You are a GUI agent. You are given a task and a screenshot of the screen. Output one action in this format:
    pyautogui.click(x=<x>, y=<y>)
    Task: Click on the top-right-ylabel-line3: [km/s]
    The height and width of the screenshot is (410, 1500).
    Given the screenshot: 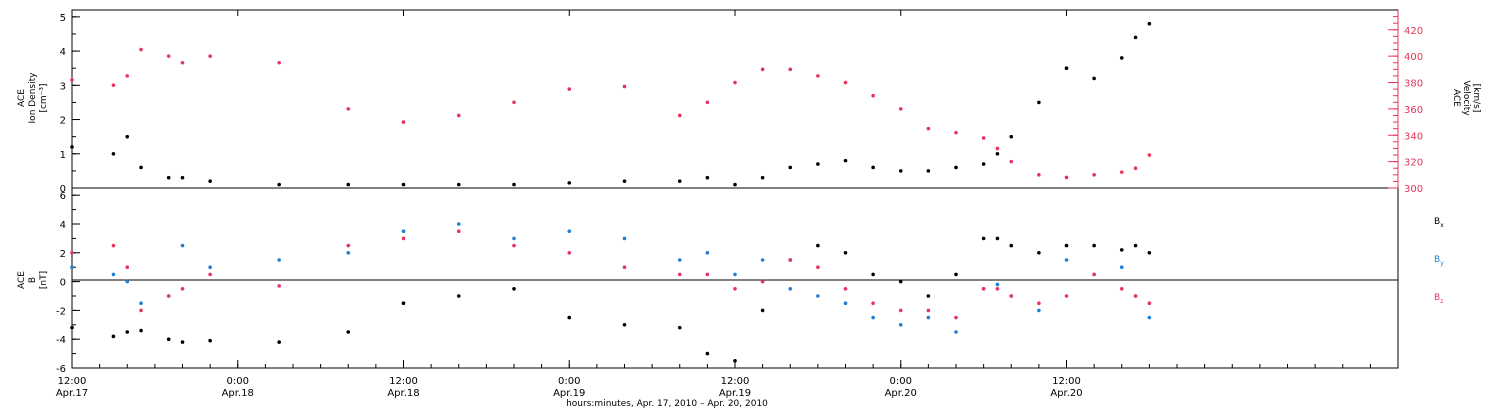 What is the action you would take?
    pyautogui.click(x=1476, y=98)
    